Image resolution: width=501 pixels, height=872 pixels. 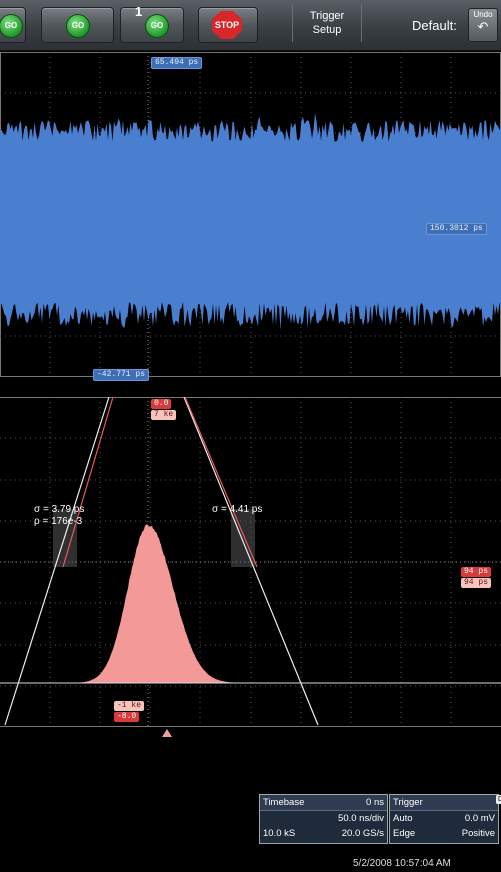 I want to click on timebase-rate: 20.0 GS/s, so click(x=362, y=833).